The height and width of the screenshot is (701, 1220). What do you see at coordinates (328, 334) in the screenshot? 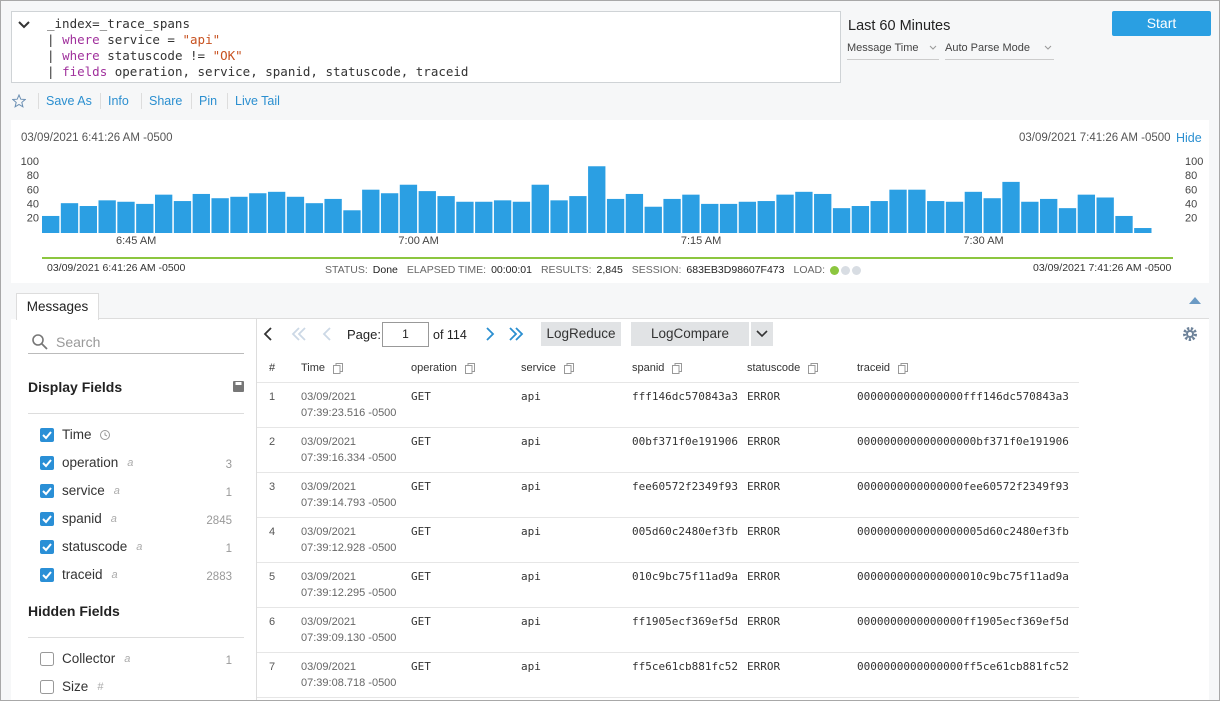
I see `prev-page` at bounding box center [328, 334].